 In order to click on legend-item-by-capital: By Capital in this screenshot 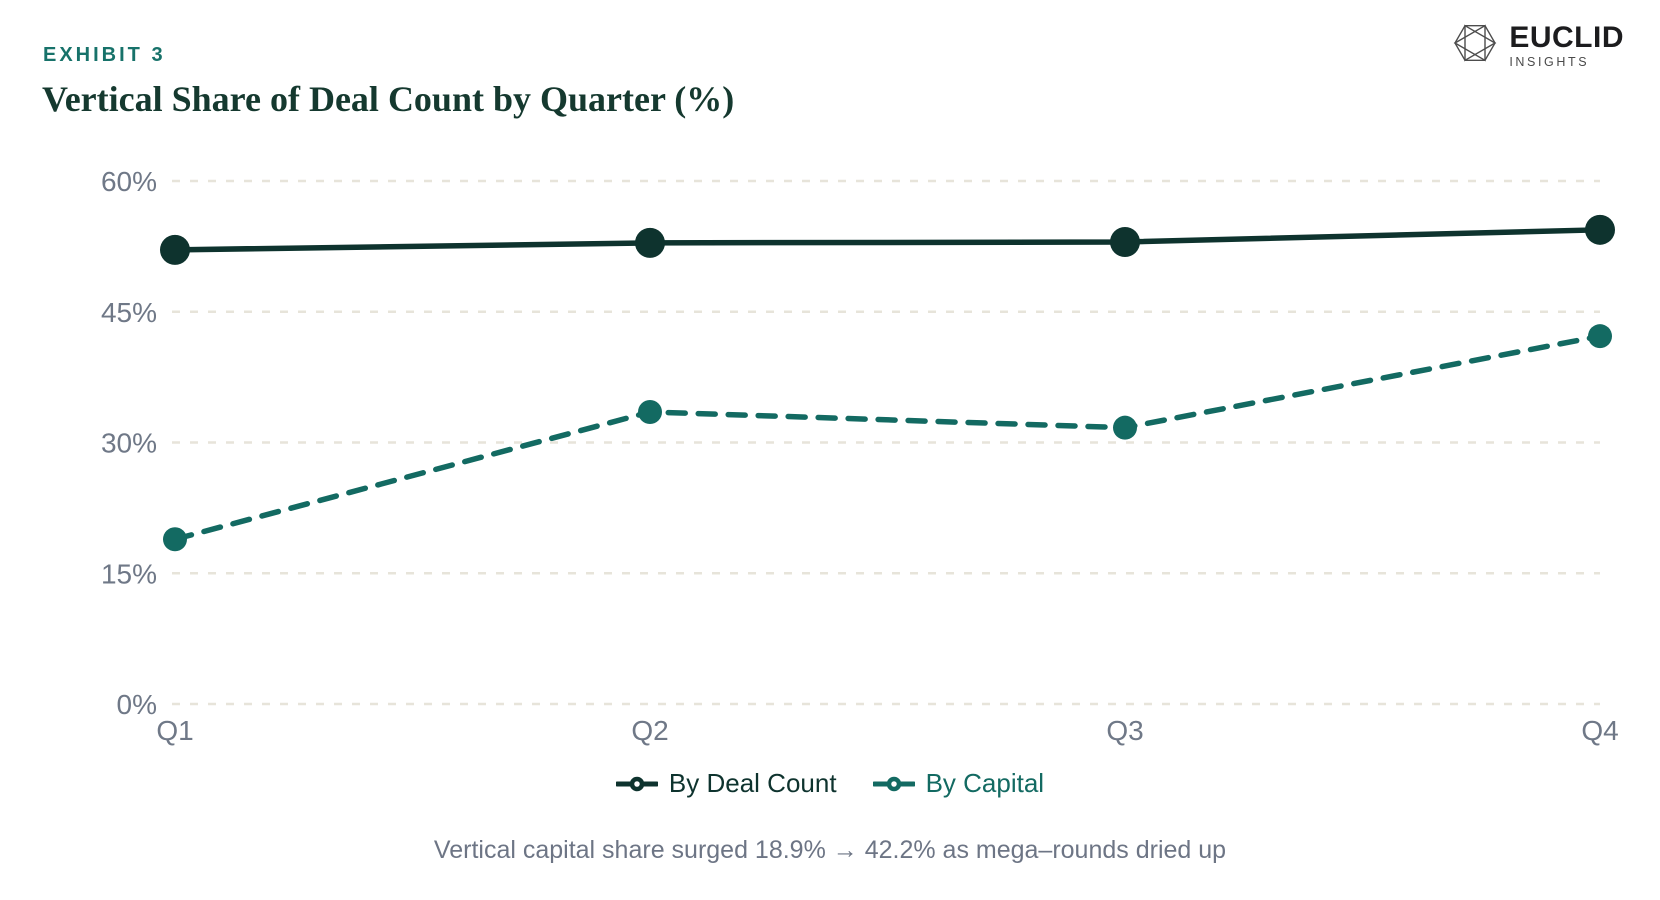, I will do `click(958, 783)`.